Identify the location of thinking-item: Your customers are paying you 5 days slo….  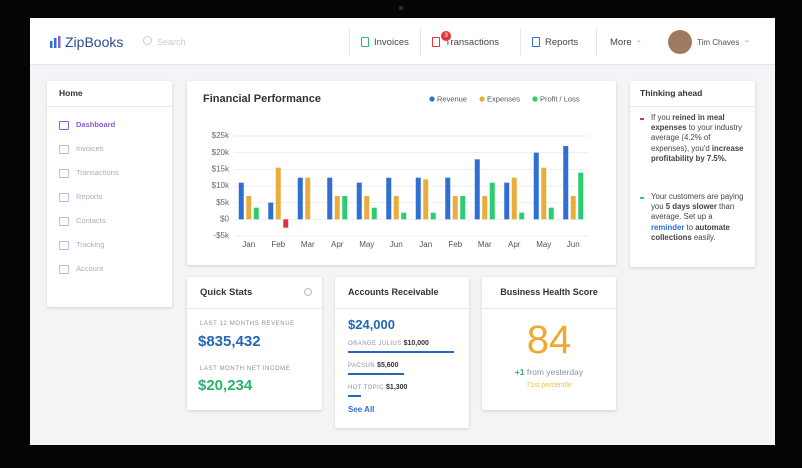
(699, 217).